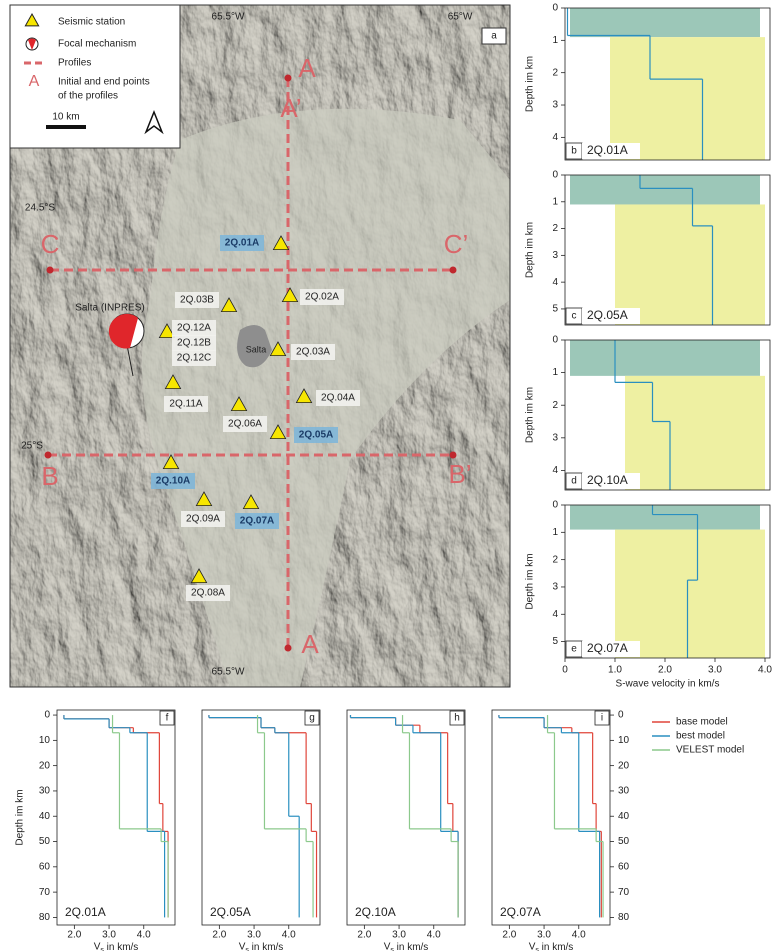  I want to click on station-name: 2Q.10A, so click(375, 912).